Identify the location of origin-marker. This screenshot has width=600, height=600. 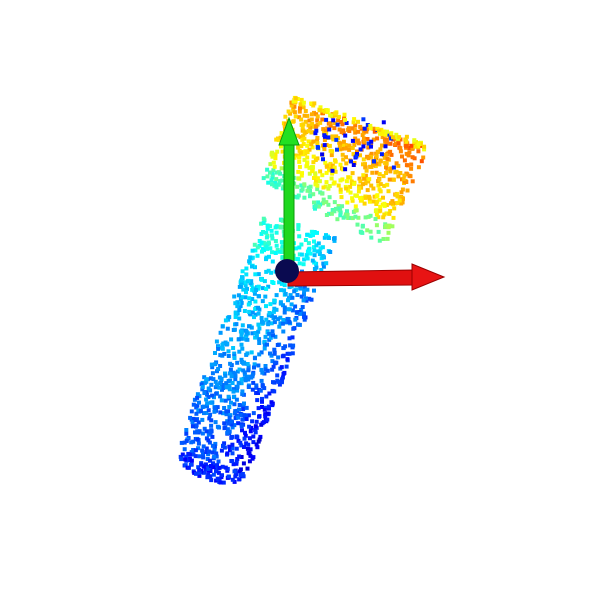
(287, 271).